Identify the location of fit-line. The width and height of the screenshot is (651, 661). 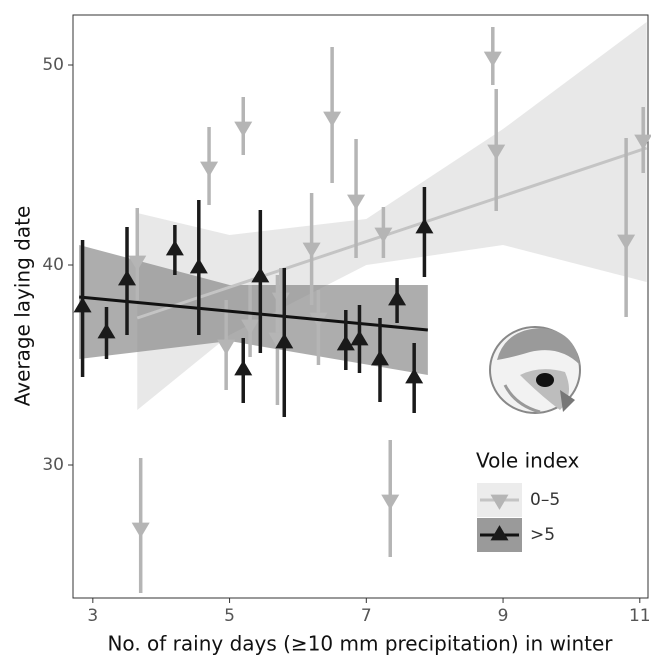
(253, 313).